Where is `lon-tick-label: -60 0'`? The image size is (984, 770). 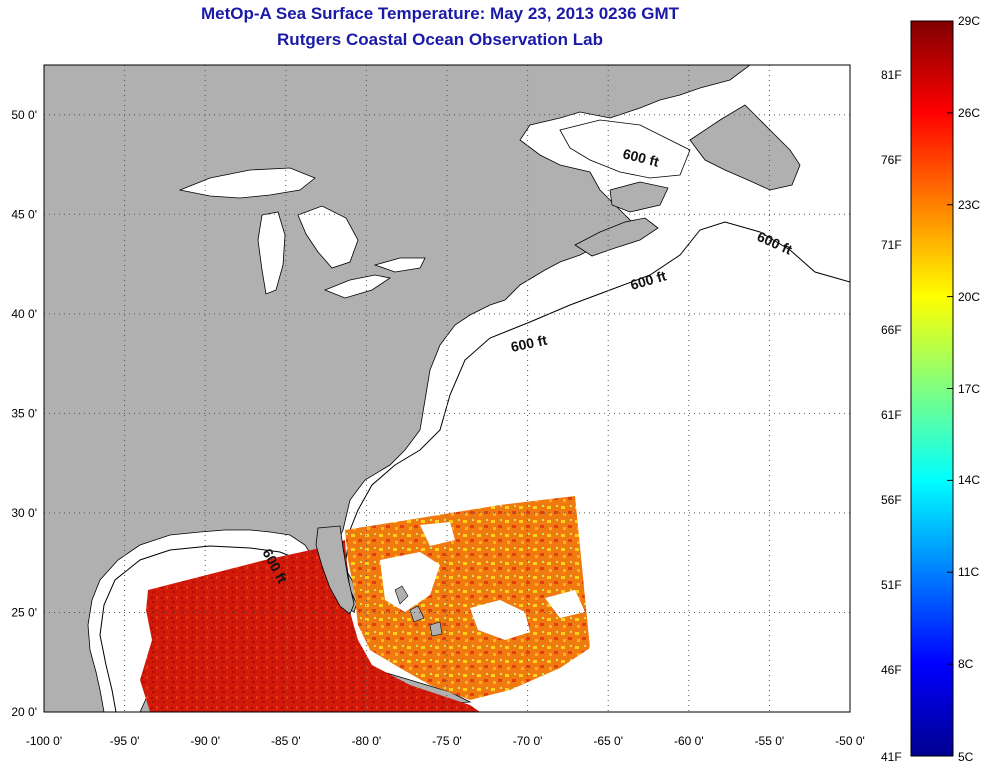 lon-tick-label: -60 0' is located at coordinates (689, 741).